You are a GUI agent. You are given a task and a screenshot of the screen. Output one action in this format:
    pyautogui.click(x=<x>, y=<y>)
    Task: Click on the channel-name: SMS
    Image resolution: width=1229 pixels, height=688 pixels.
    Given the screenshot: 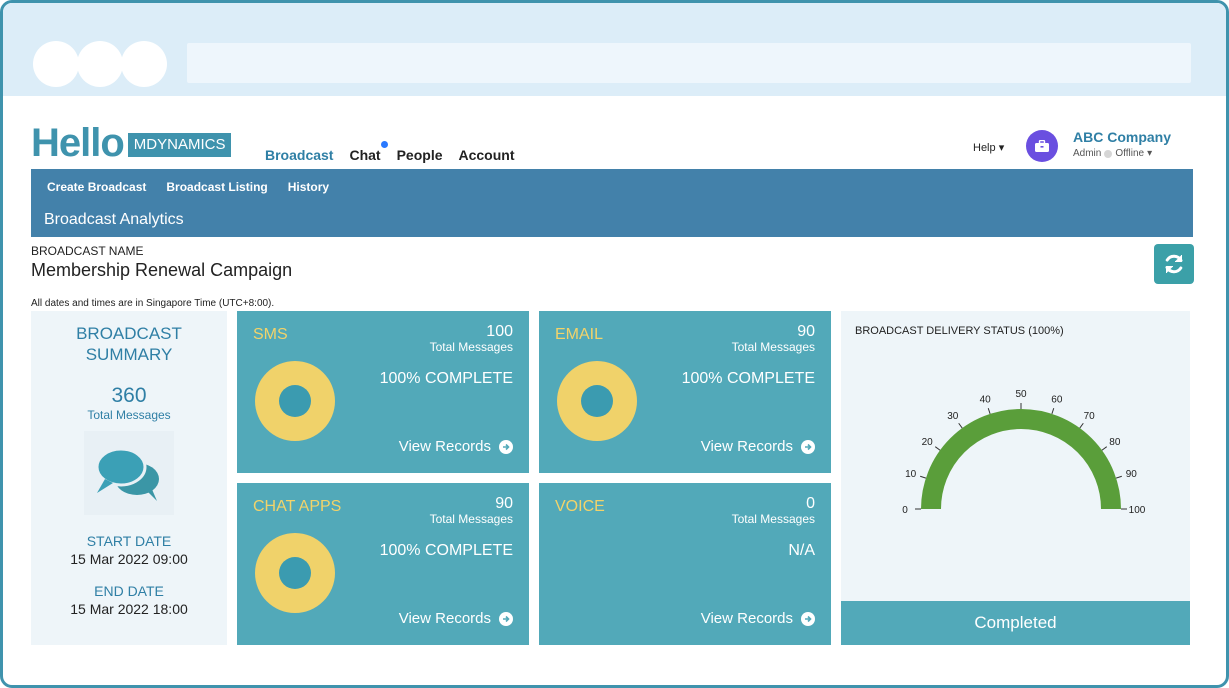 What is the action you would take?
    pyautogui.click(x=270, y=334)
    